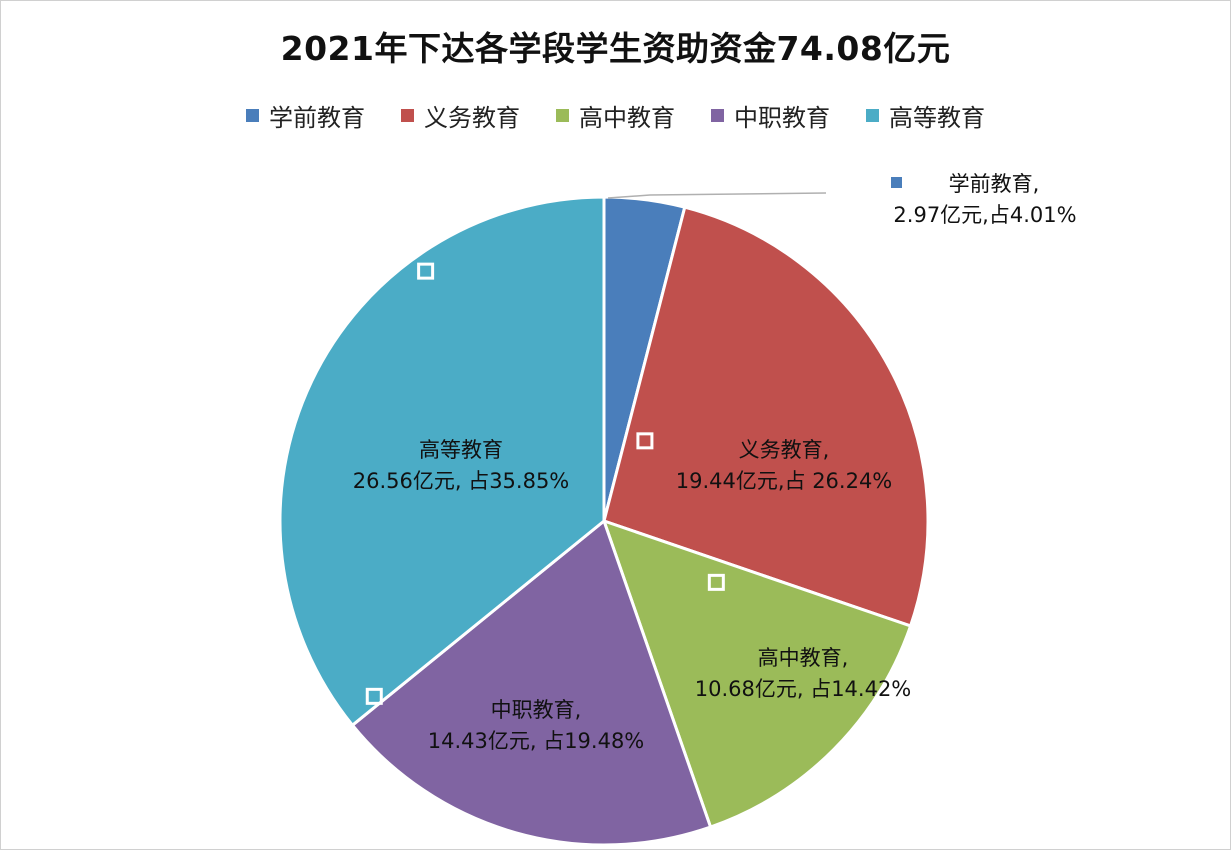 Image resolution: width=1231 pixels, height=850 pixels. What do you see at coordinates (536, 725) in the screenshot?
I see `data-label-vocational: 中职教育, 14.43亿元, 占19.48%` at bounding box center [536, 725].